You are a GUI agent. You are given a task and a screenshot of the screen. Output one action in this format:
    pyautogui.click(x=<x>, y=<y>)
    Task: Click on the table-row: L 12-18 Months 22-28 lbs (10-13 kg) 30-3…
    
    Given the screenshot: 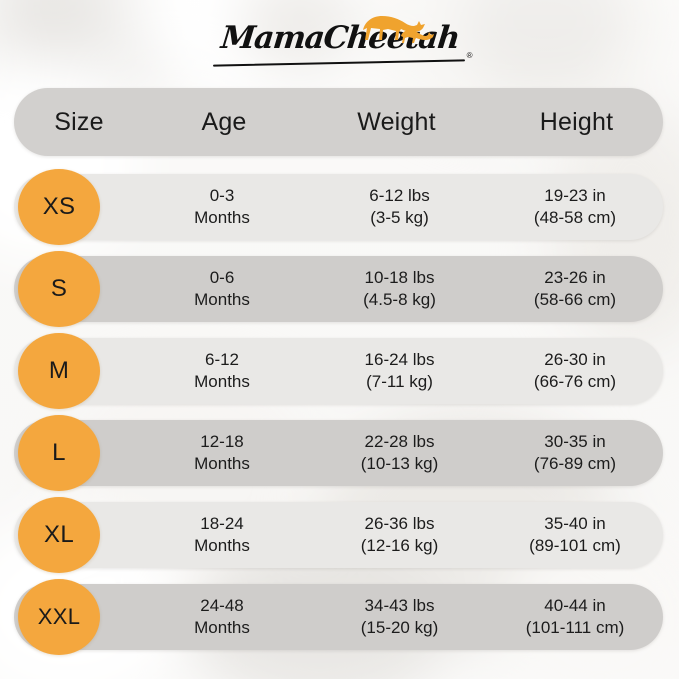 What is the action you would take?
    pyautogui.click(x=338, y=453)
    